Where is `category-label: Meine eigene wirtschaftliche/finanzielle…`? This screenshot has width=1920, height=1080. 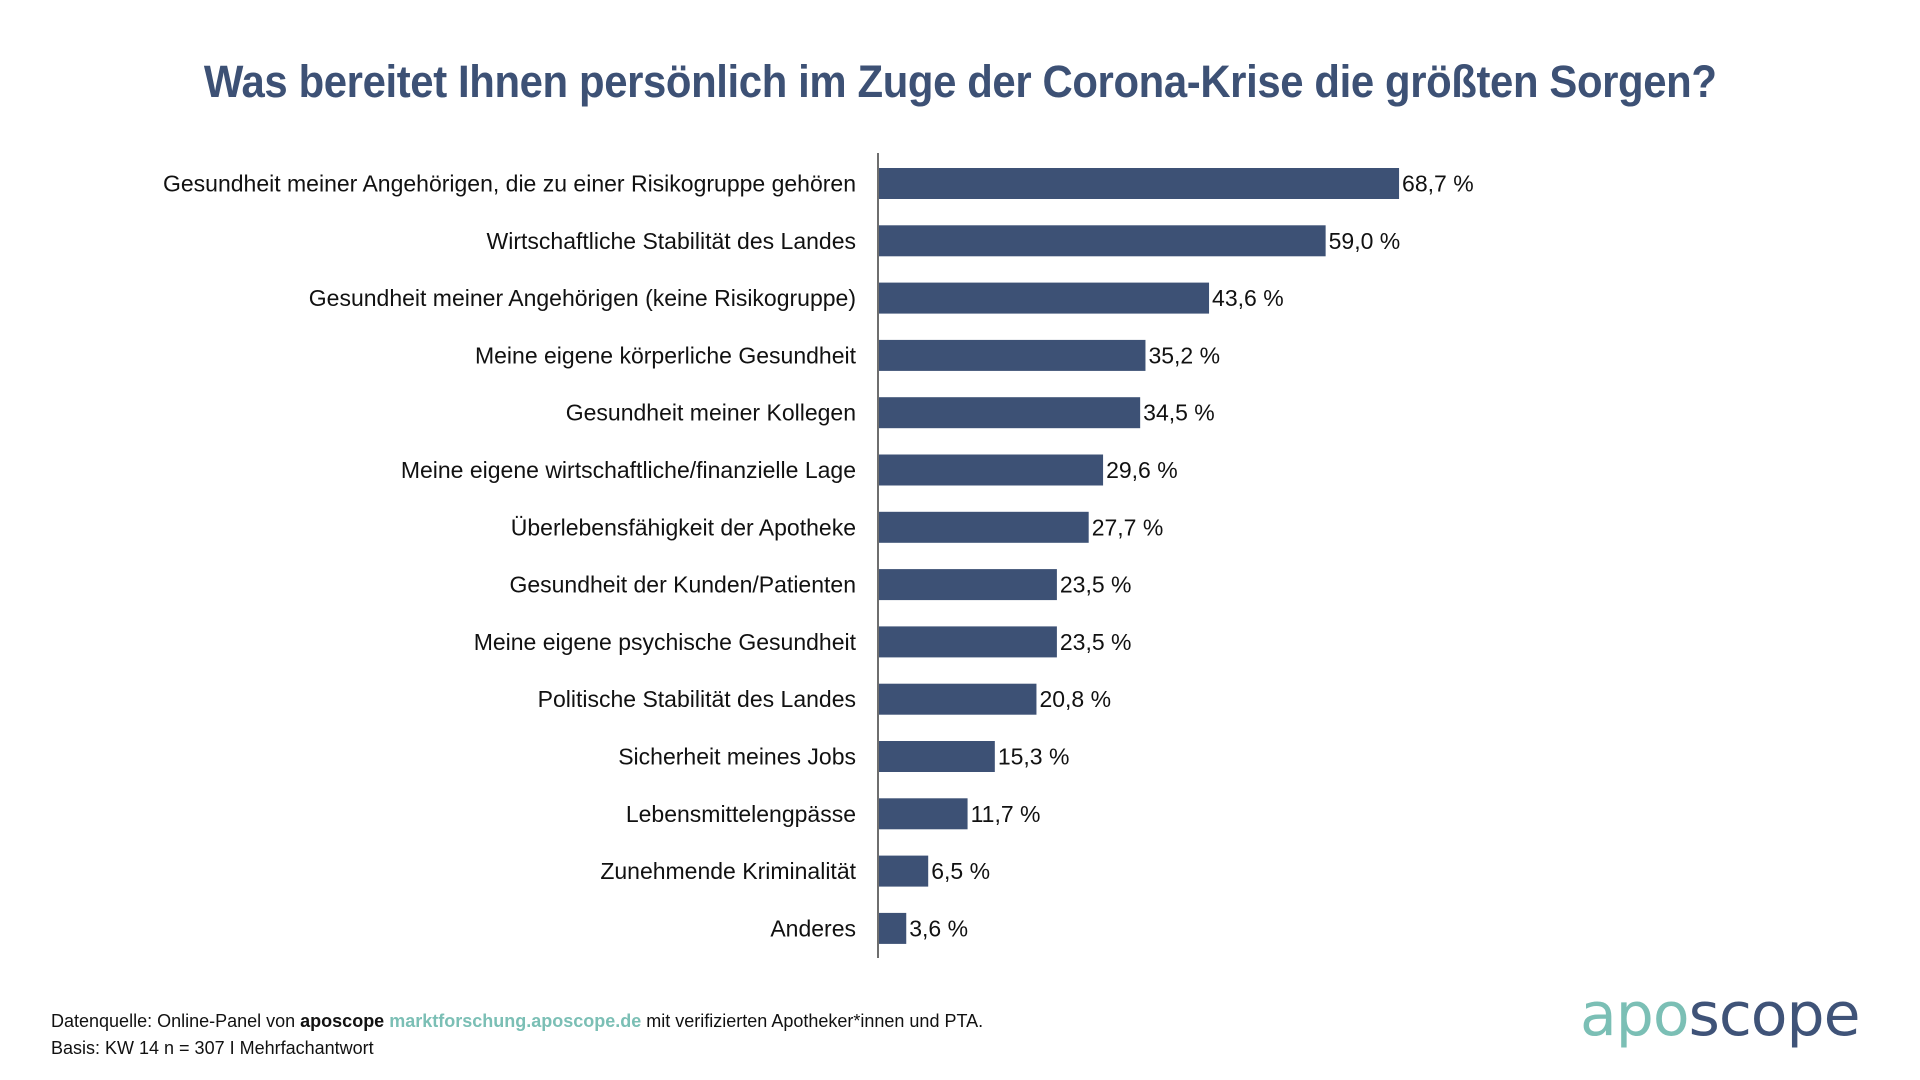 category-label: Meine eigene wirtschaftliche/finanzielle… is located at coordinates (628, 470).